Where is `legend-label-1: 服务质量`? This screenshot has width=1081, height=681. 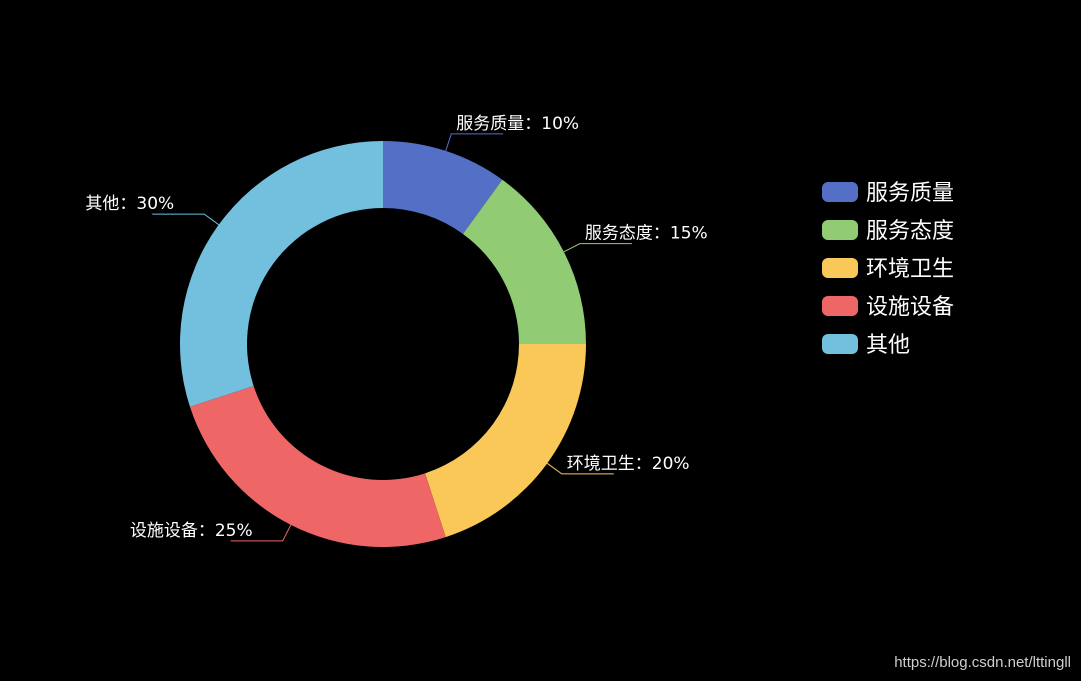 legend-label-1: 服务质量 is located at coordinates (910, 193).